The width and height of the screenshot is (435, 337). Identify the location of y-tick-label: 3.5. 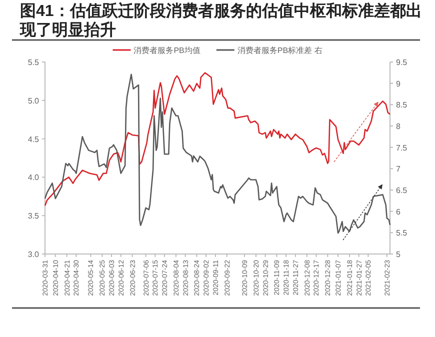
(34, 216).